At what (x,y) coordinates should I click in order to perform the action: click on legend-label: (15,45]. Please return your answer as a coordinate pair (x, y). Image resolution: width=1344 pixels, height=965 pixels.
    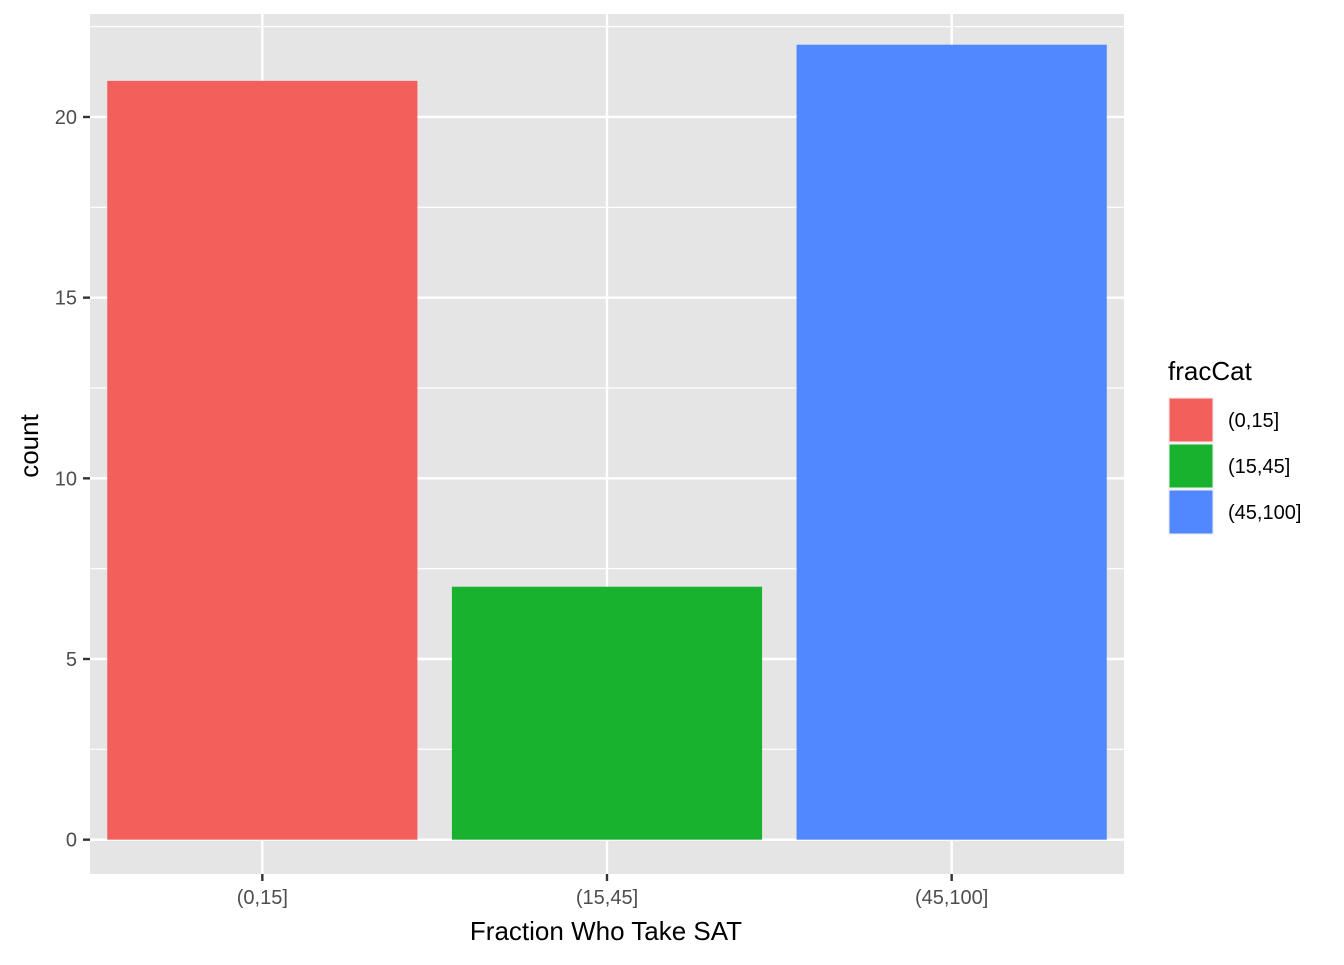
    Looking at the image, I should click on (1259, 467).